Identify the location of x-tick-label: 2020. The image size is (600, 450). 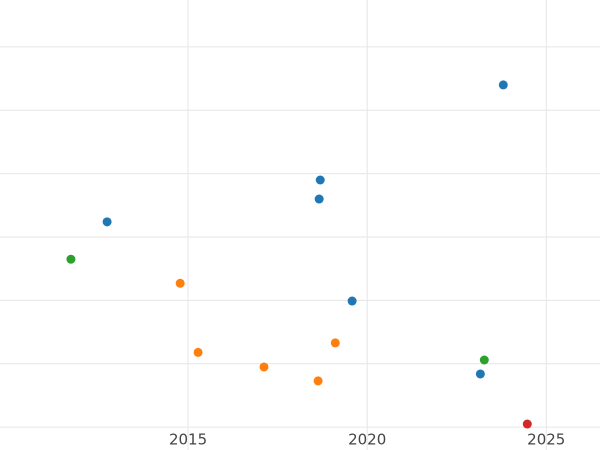
(367, 440).